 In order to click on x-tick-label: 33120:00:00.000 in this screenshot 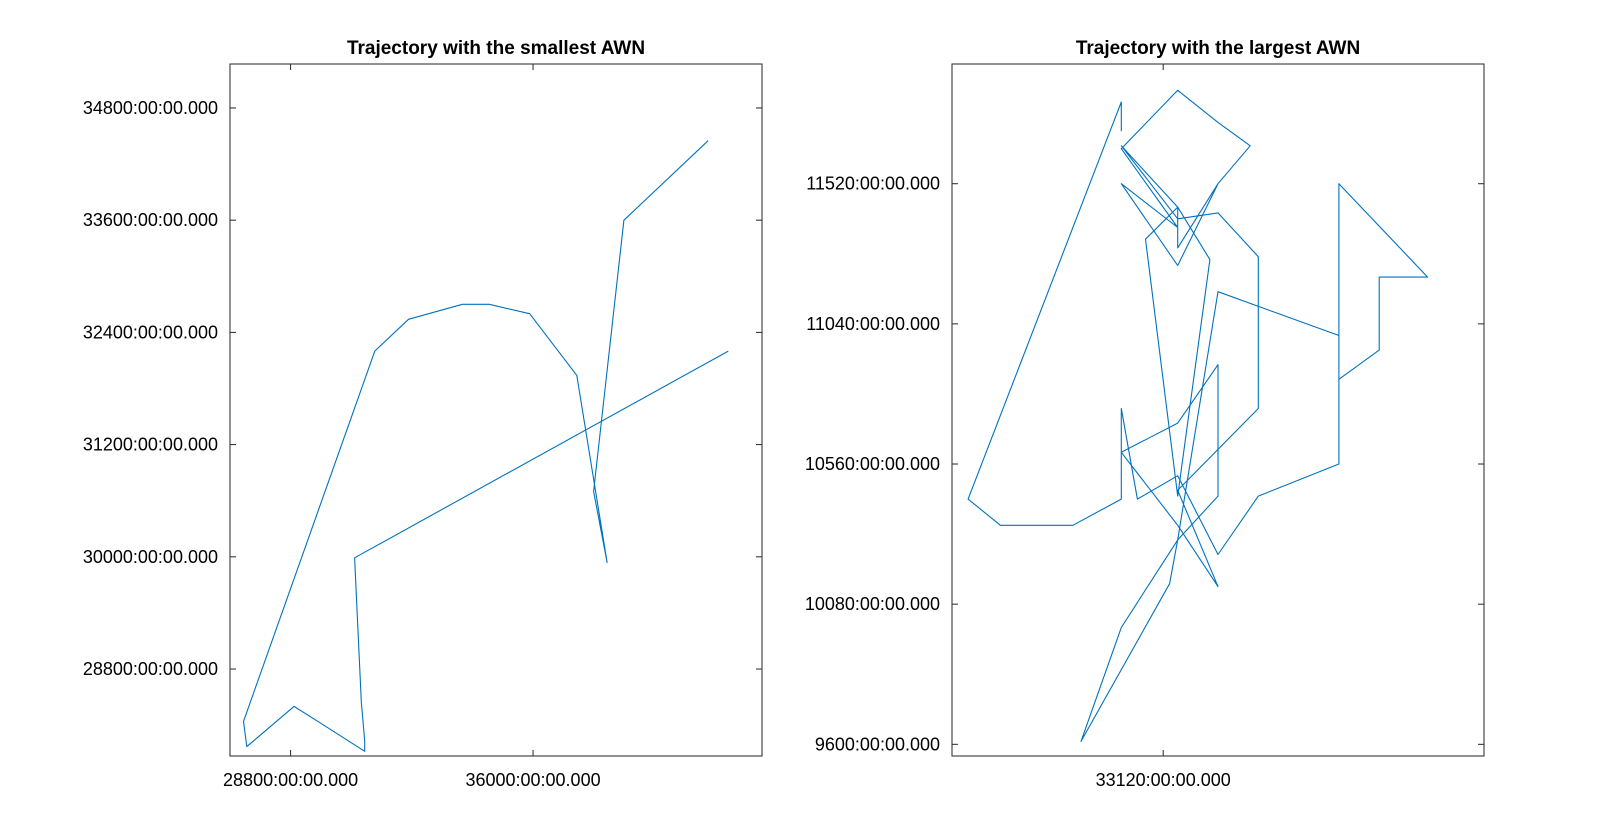, I will do `click(1163, 780)`.